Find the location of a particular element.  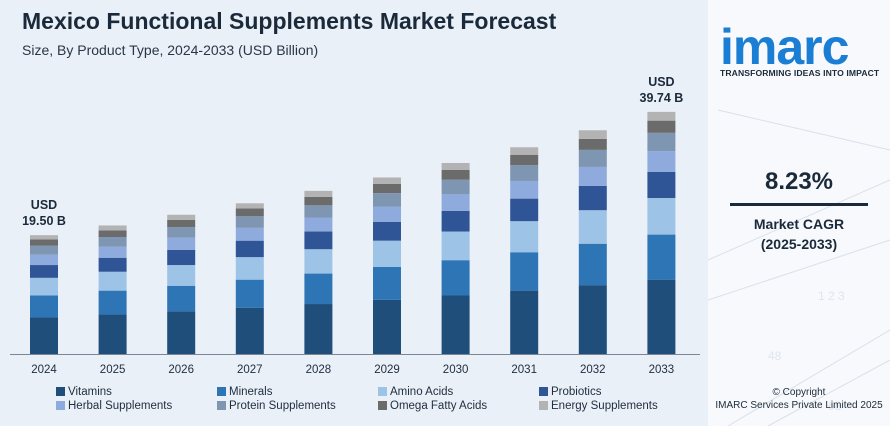

data-label: 39.74 B is located at coordinates (662, 98).